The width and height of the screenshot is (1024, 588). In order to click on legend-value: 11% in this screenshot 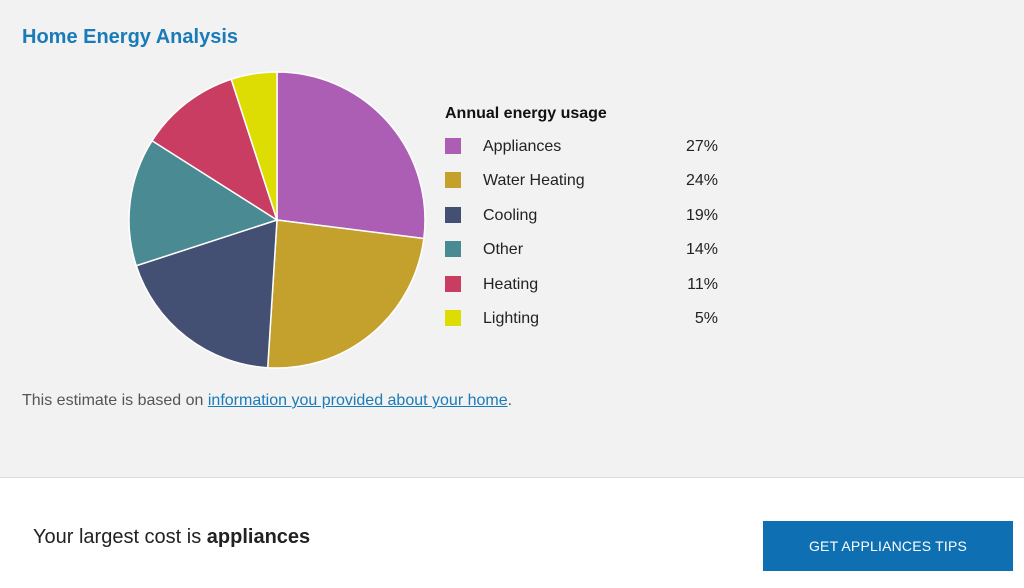, I will do `click(702, 284)`.